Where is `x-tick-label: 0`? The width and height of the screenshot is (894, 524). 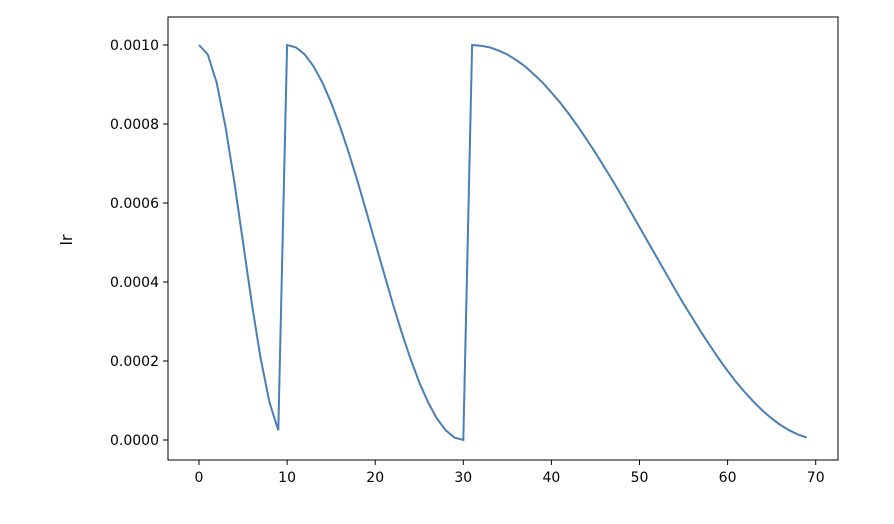 x-tick-label: 0 is located at coordinates (199, 478).